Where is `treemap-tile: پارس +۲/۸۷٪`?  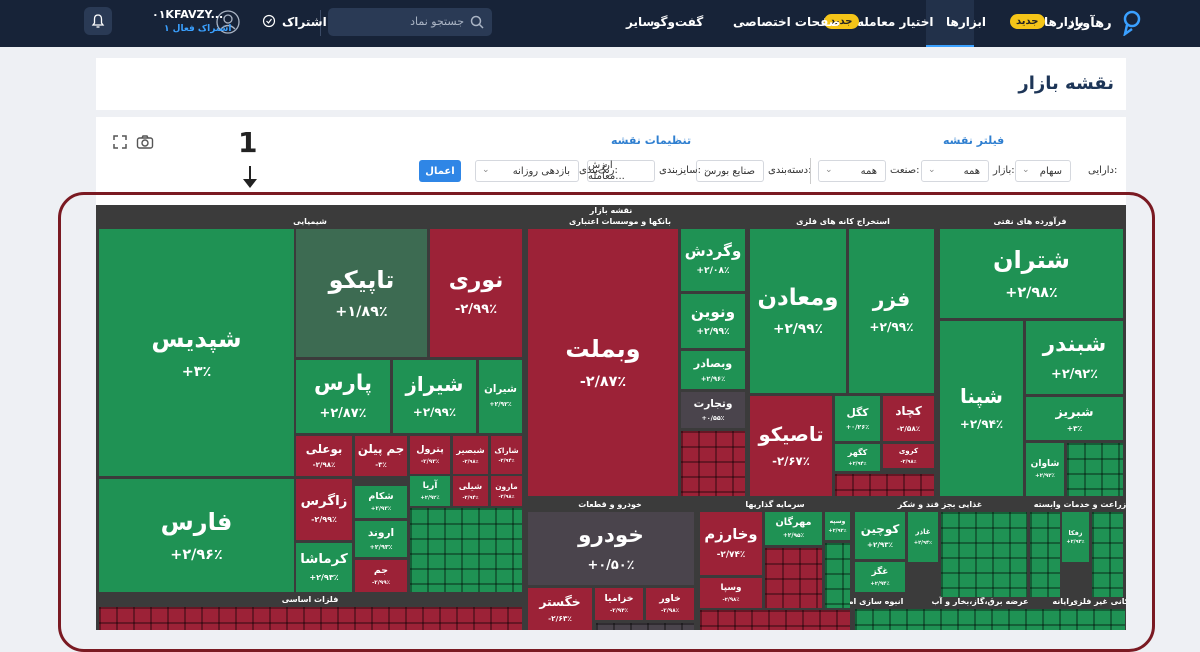 treemap-tile: پارس +۲/۸۷٪ is located at coordinates (343, 396).